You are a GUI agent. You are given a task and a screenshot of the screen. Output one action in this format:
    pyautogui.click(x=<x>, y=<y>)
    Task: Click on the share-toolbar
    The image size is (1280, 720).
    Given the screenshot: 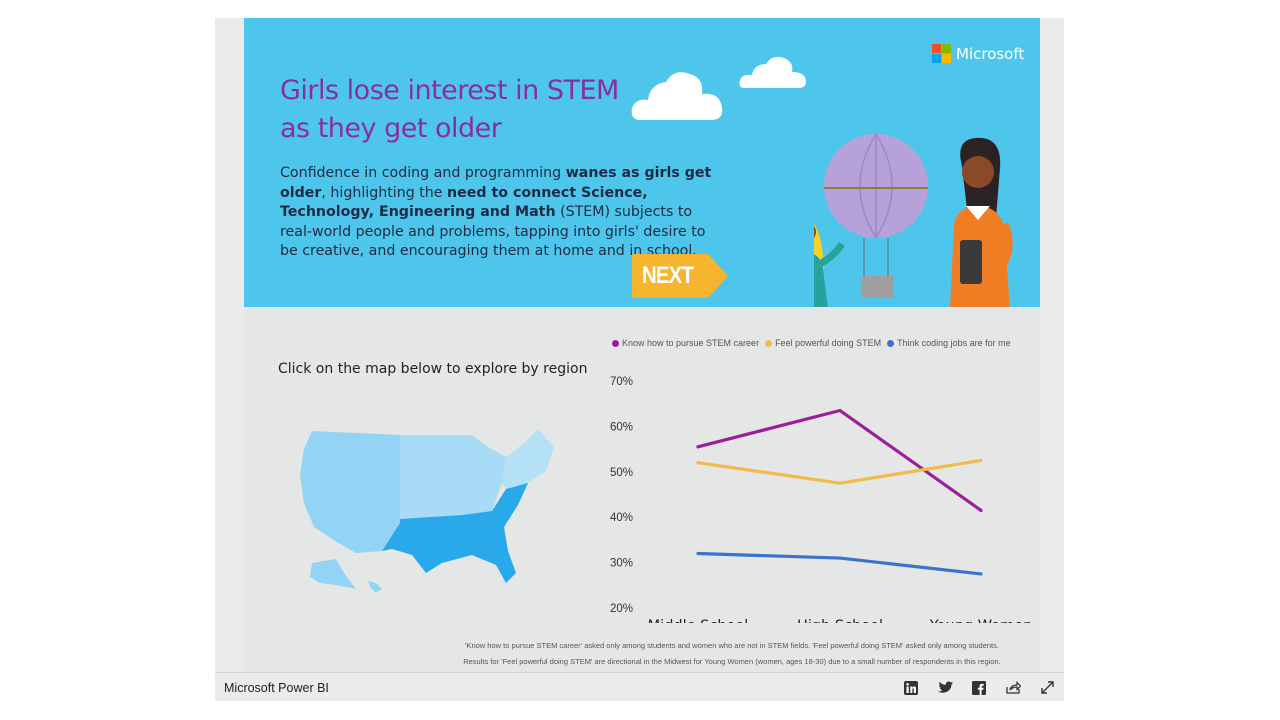 What is the action you would take?
    pyautogui.click(x=979, y=687)
    